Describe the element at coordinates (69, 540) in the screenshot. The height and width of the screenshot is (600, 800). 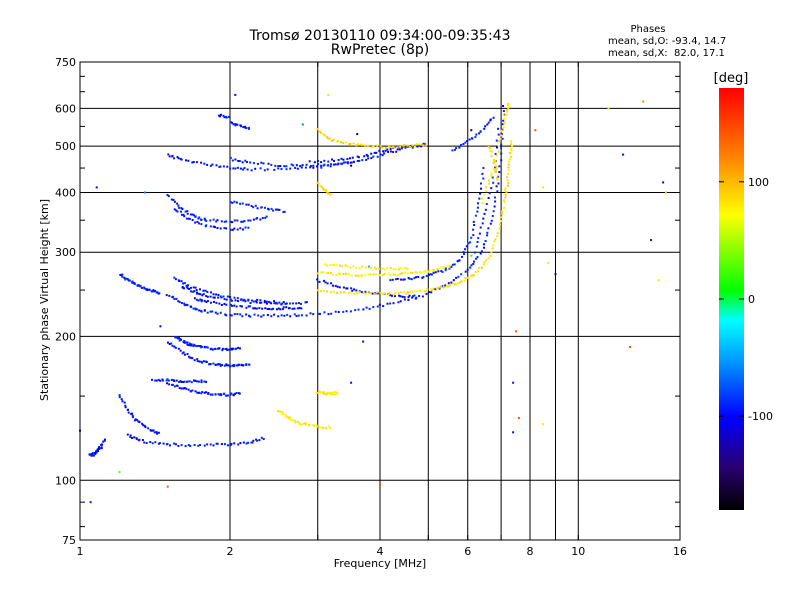
I see `y-tick-label: 75` at that location.